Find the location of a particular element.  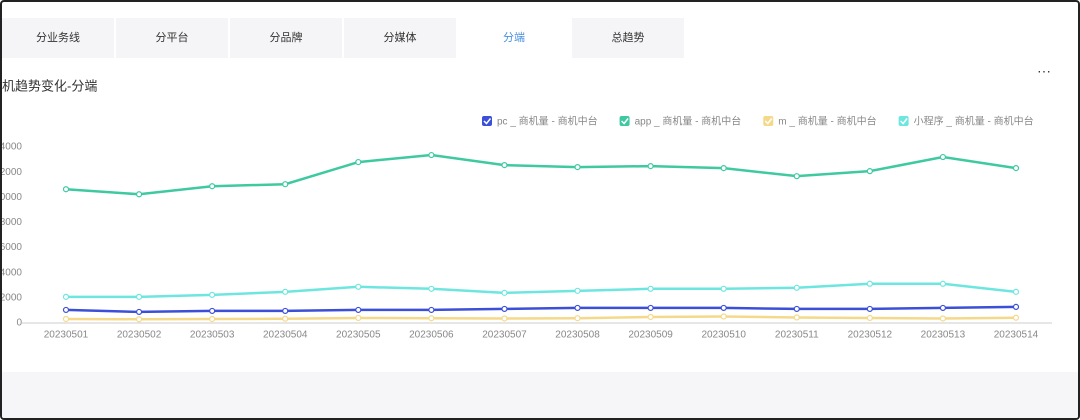

legend-item: pc _ 商机量 - 商机中台 is located at coordinates (540, 121).